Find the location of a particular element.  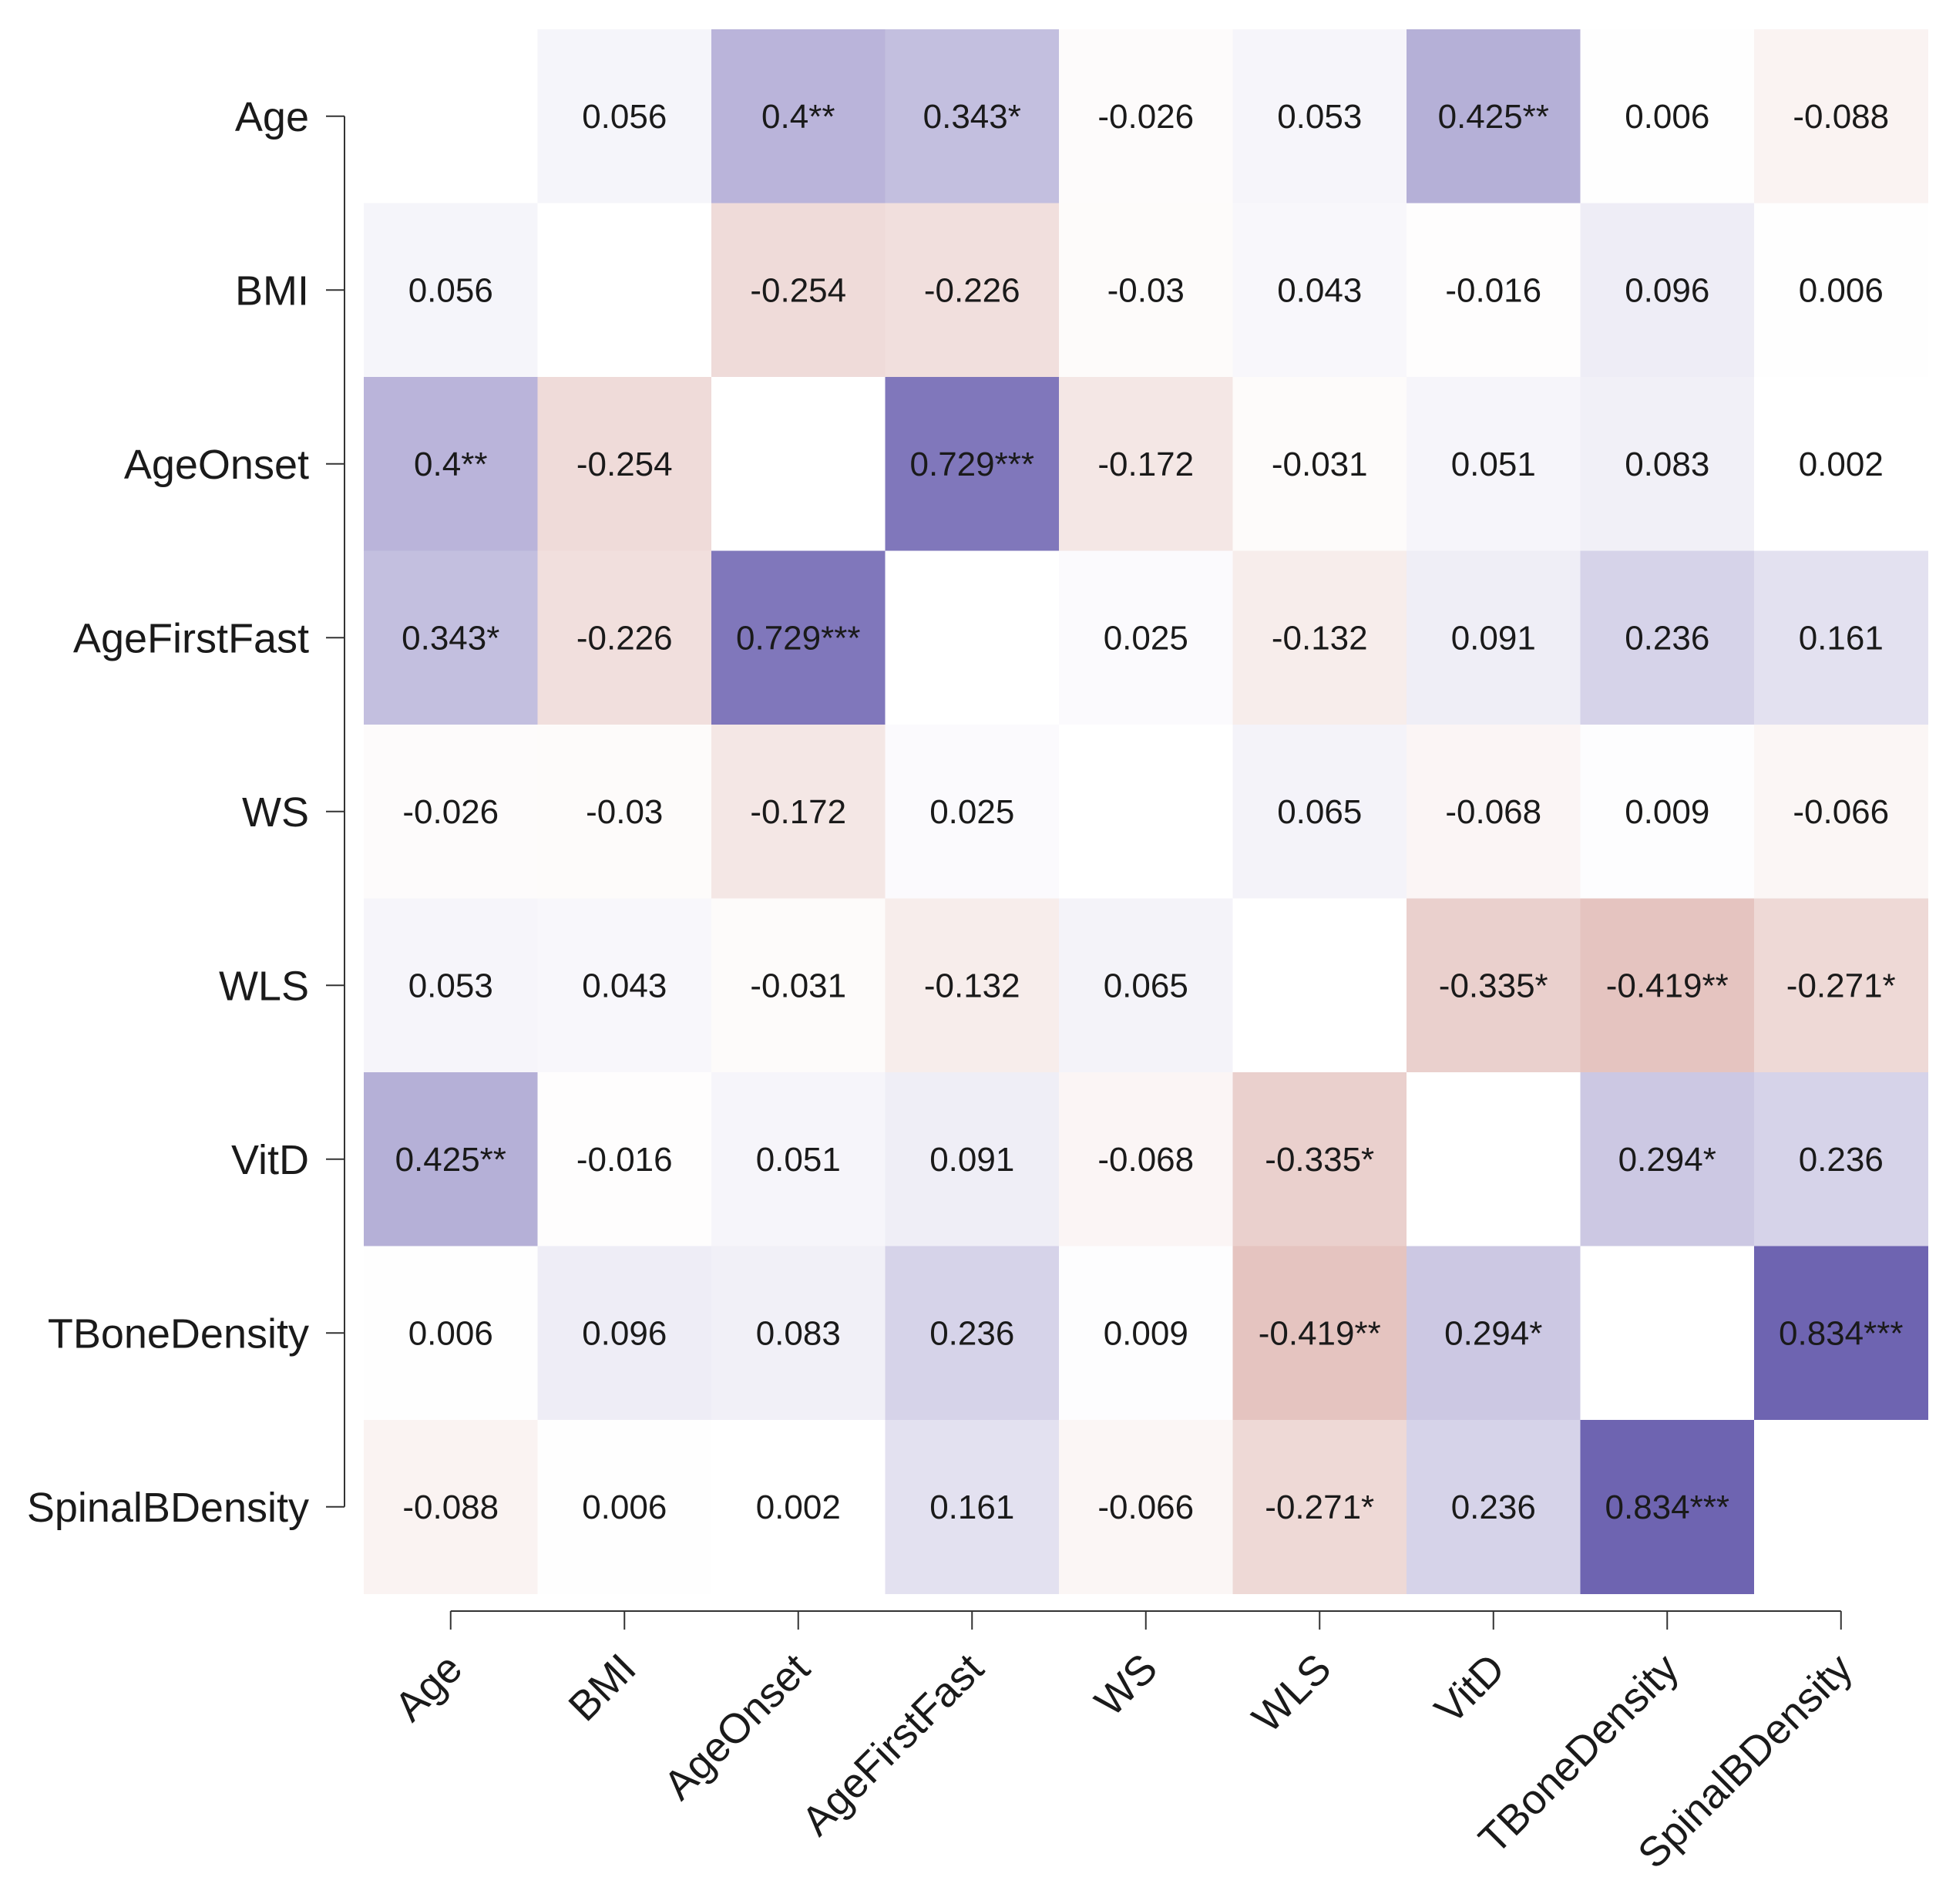

cell-value-label: -0.419** is located at coordinates (1320, 1333).